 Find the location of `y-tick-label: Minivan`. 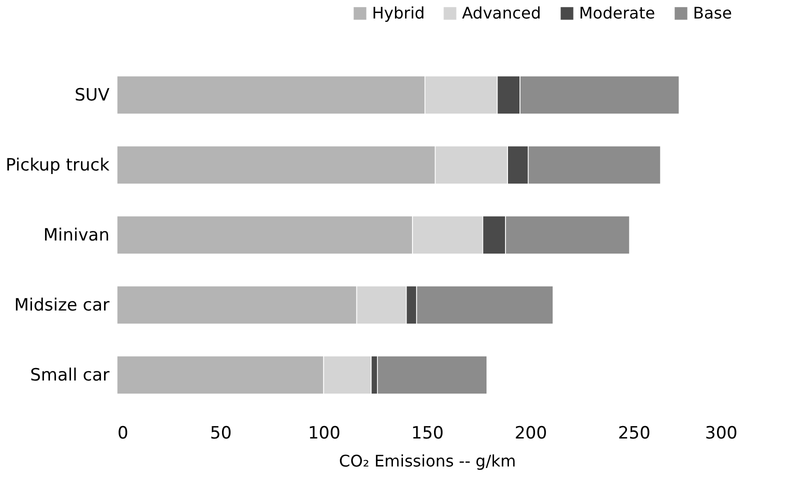

y-tick-label: Minivan is located at coordinates (76, 236).